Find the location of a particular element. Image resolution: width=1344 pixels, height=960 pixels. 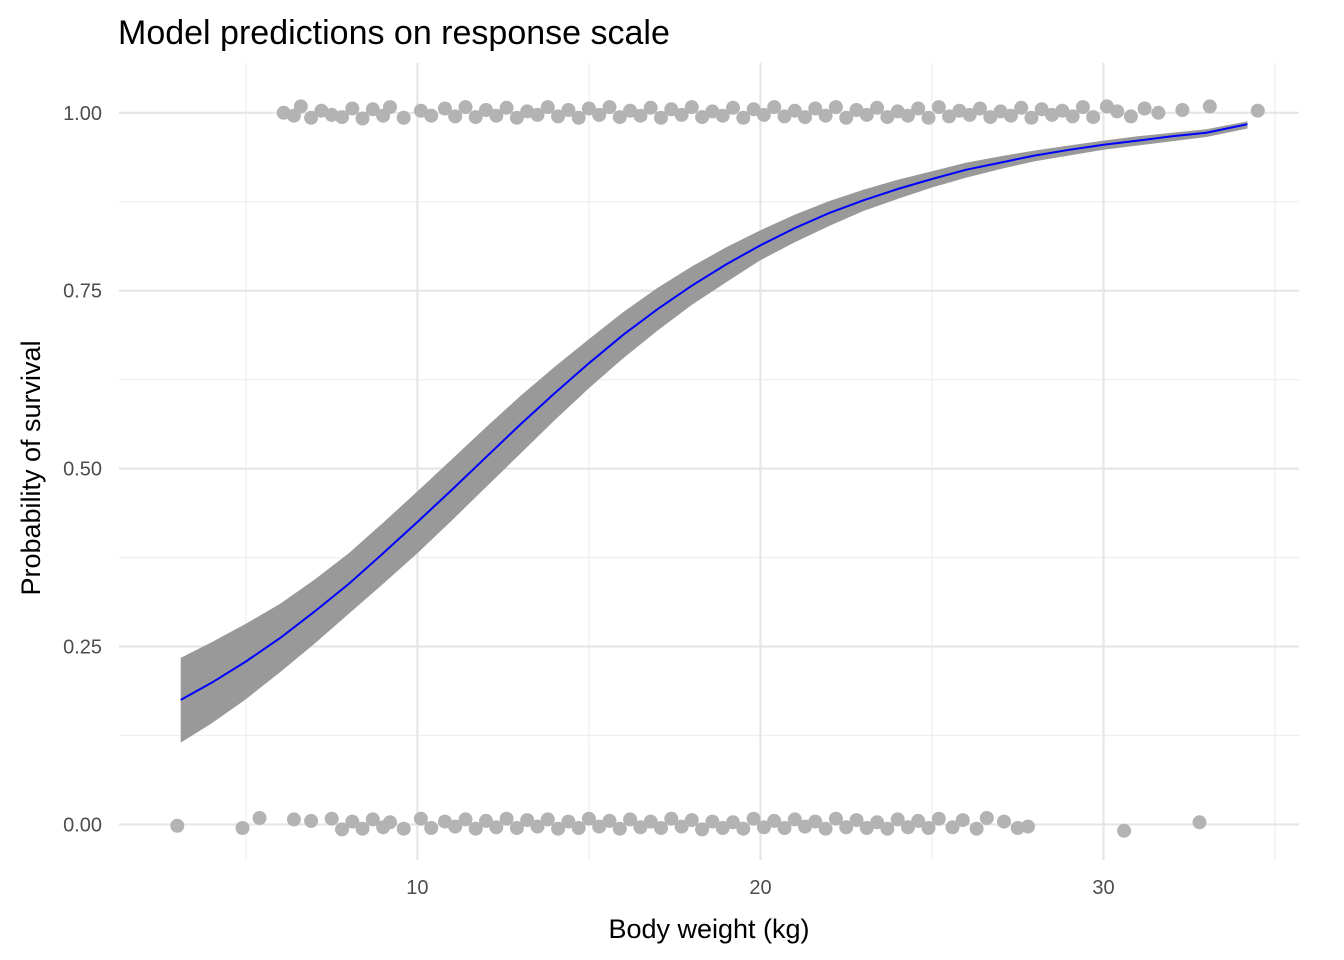

x-axis-title: Body weight (kg) is located at coordinates (708, 929).